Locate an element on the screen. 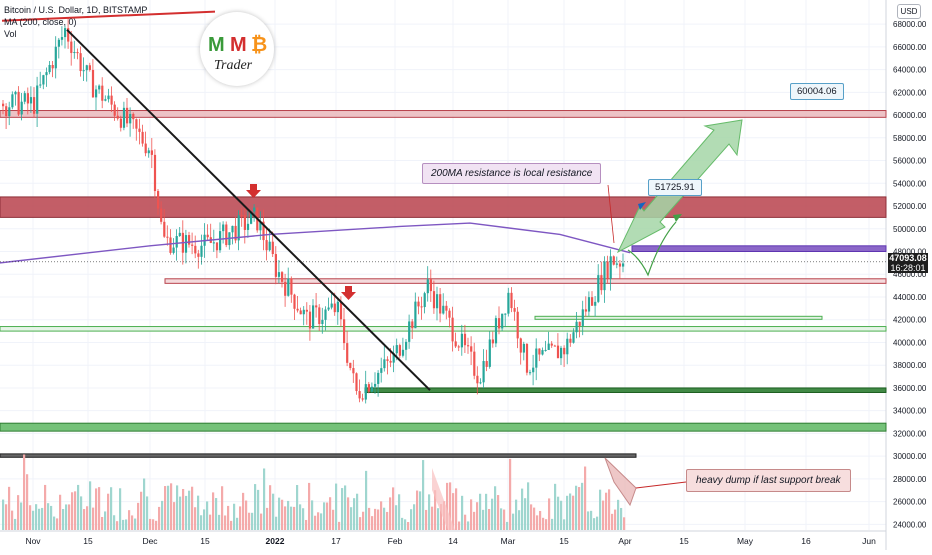 This screenshot has height=555, width=932. time-axis-label: Dec is located at coordinates (150, 541).